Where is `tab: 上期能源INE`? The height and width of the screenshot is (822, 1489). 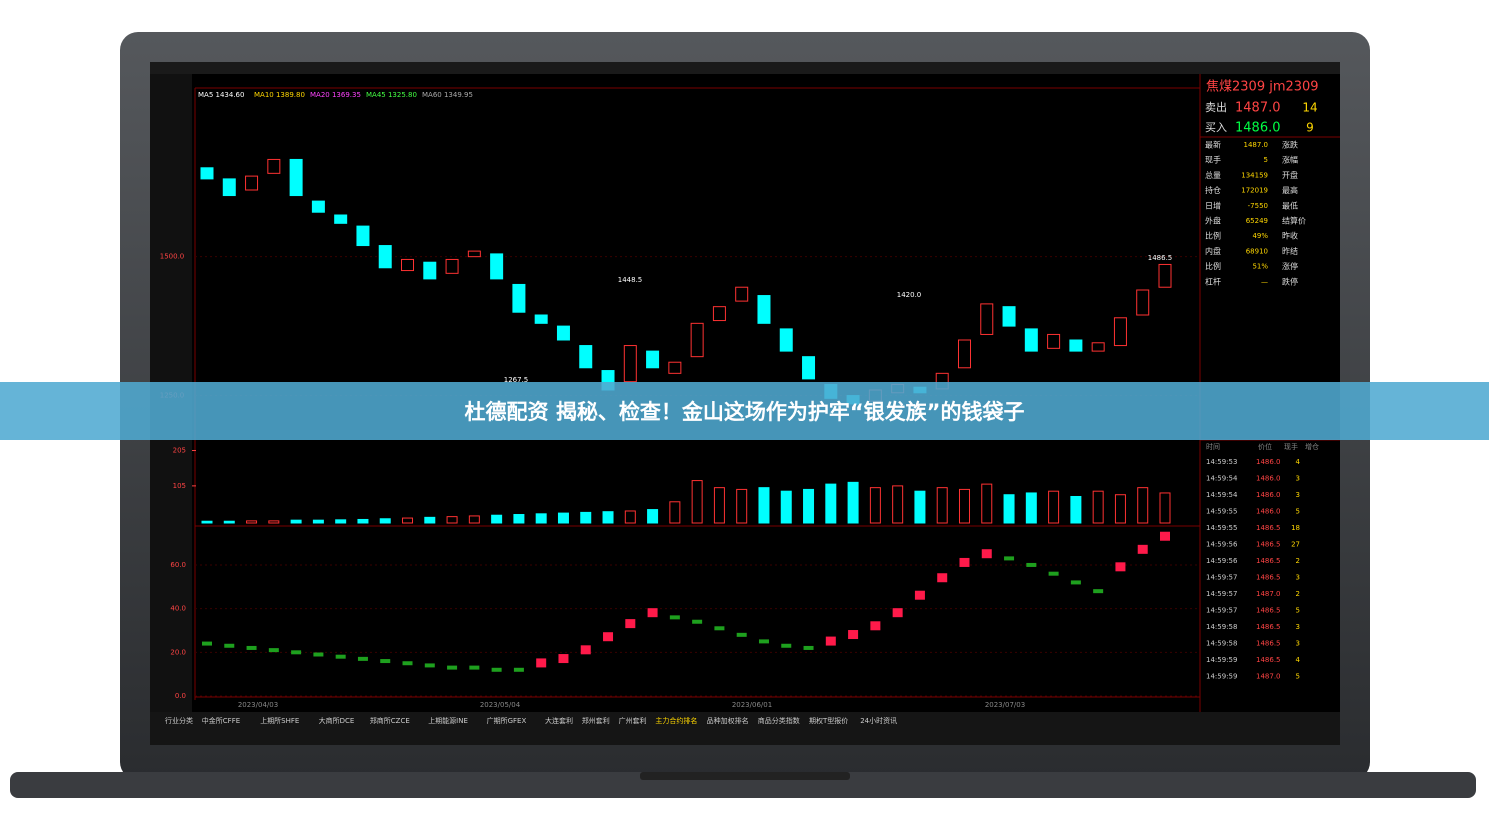
tab: 上期能源INE is located at coordinates (448, 720).